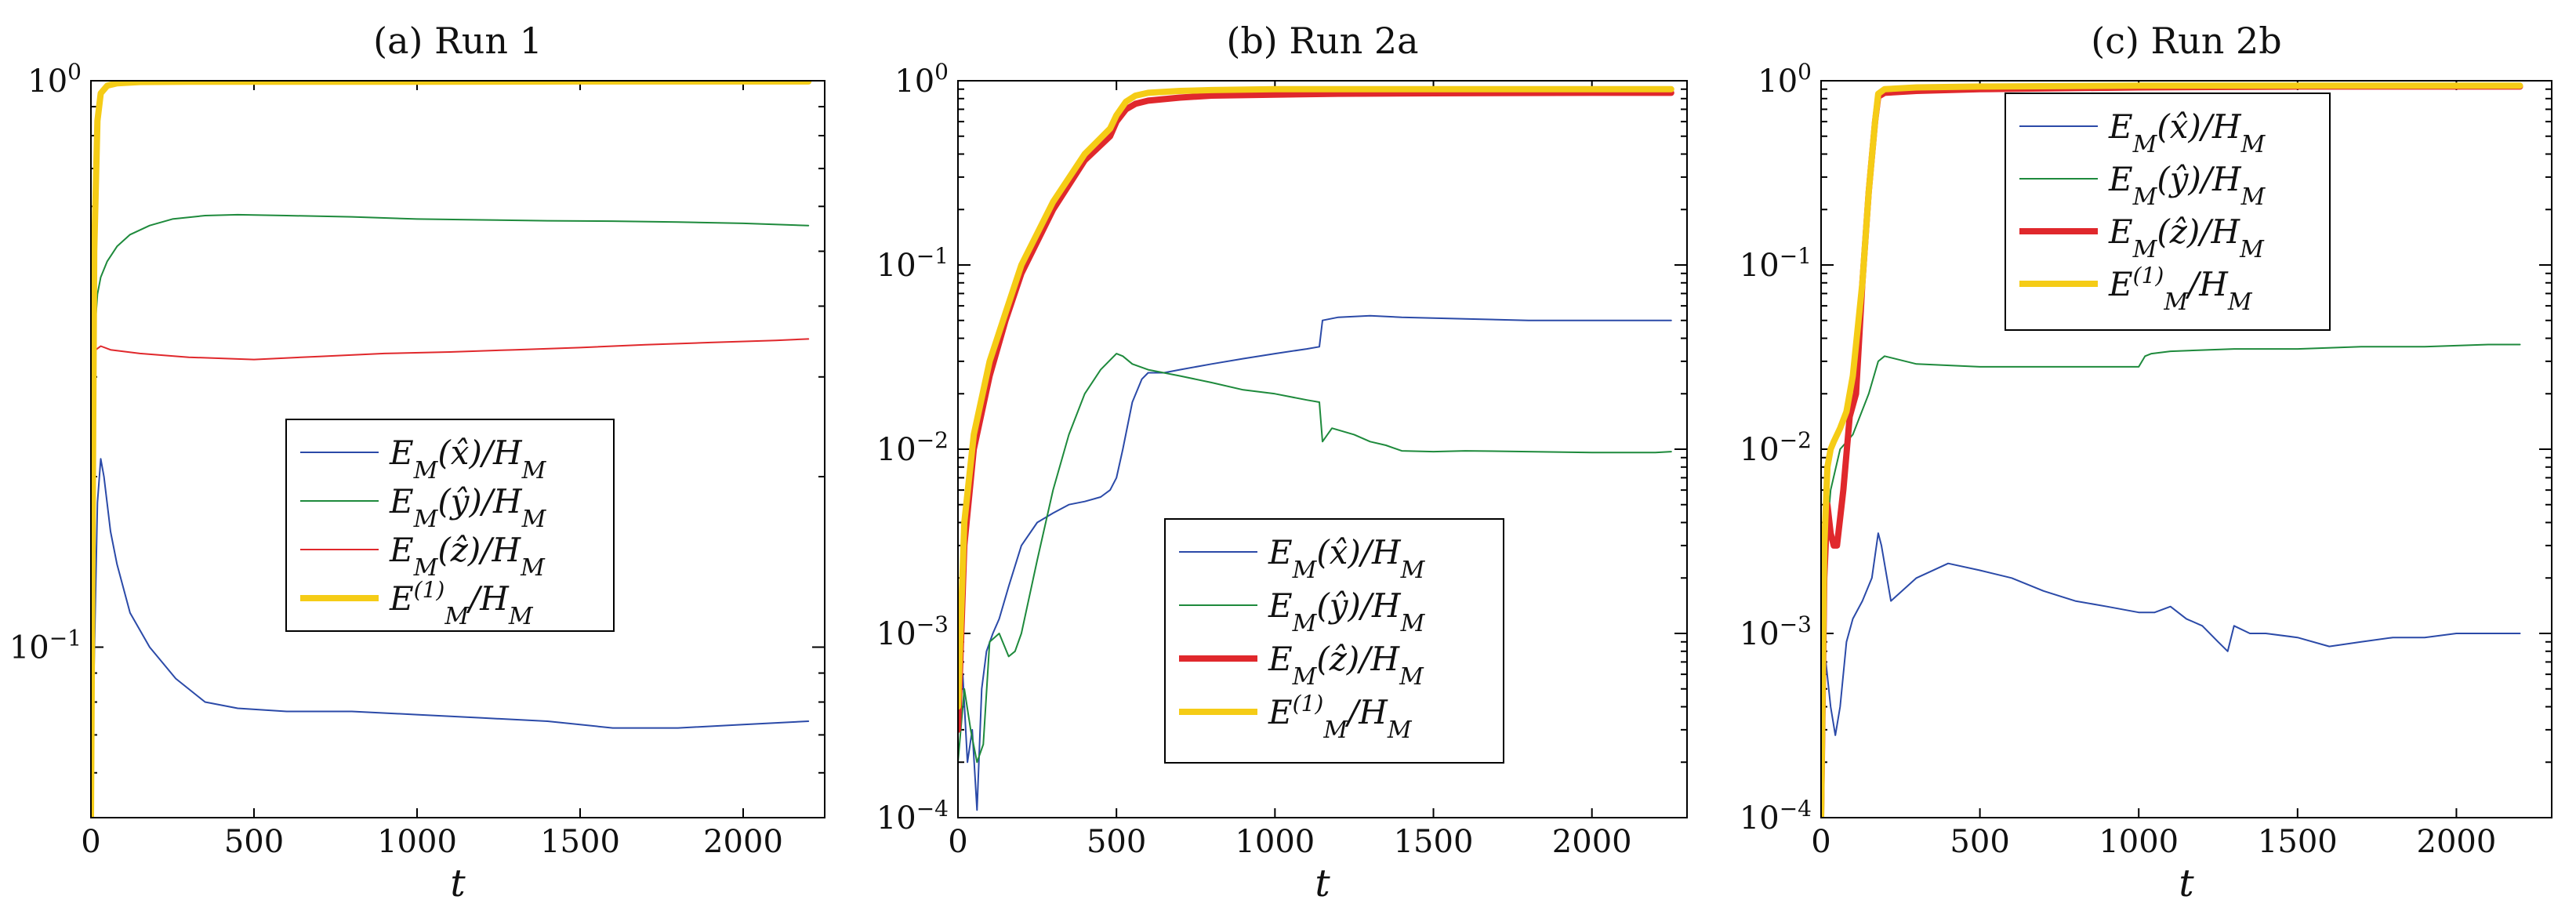 This screenshot has width=2576, height=918. I want to click on panel-title: (c) Run 2b, so click(2186, 41).